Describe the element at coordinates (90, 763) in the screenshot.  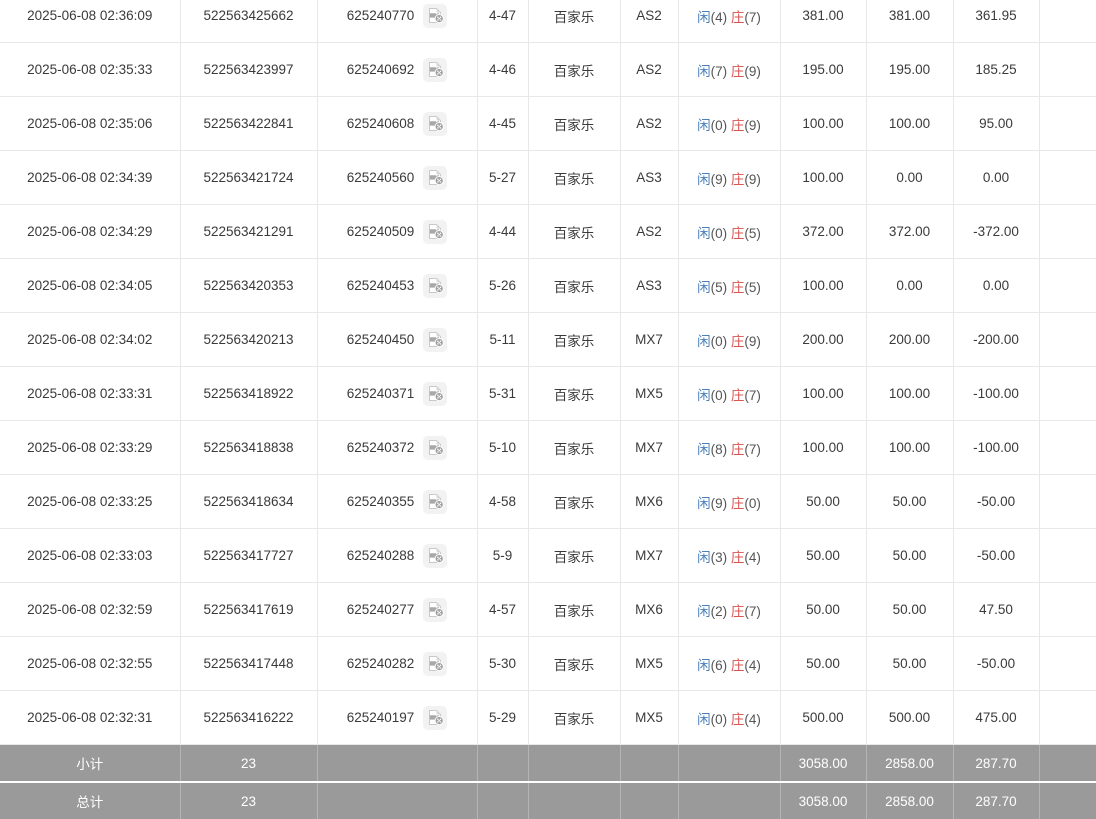
I see `subtotal-label: 小计` at that location.